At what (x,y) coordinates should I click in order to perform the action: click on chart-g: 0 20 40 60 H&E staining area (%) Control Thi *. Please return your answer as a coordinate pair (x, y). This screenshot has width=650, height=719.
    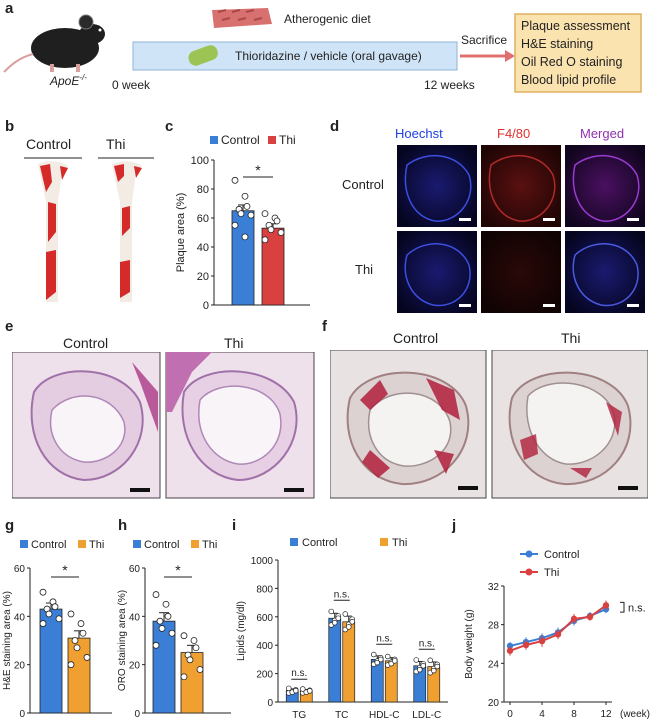
    Looking at the image, I should click on (57, 629).